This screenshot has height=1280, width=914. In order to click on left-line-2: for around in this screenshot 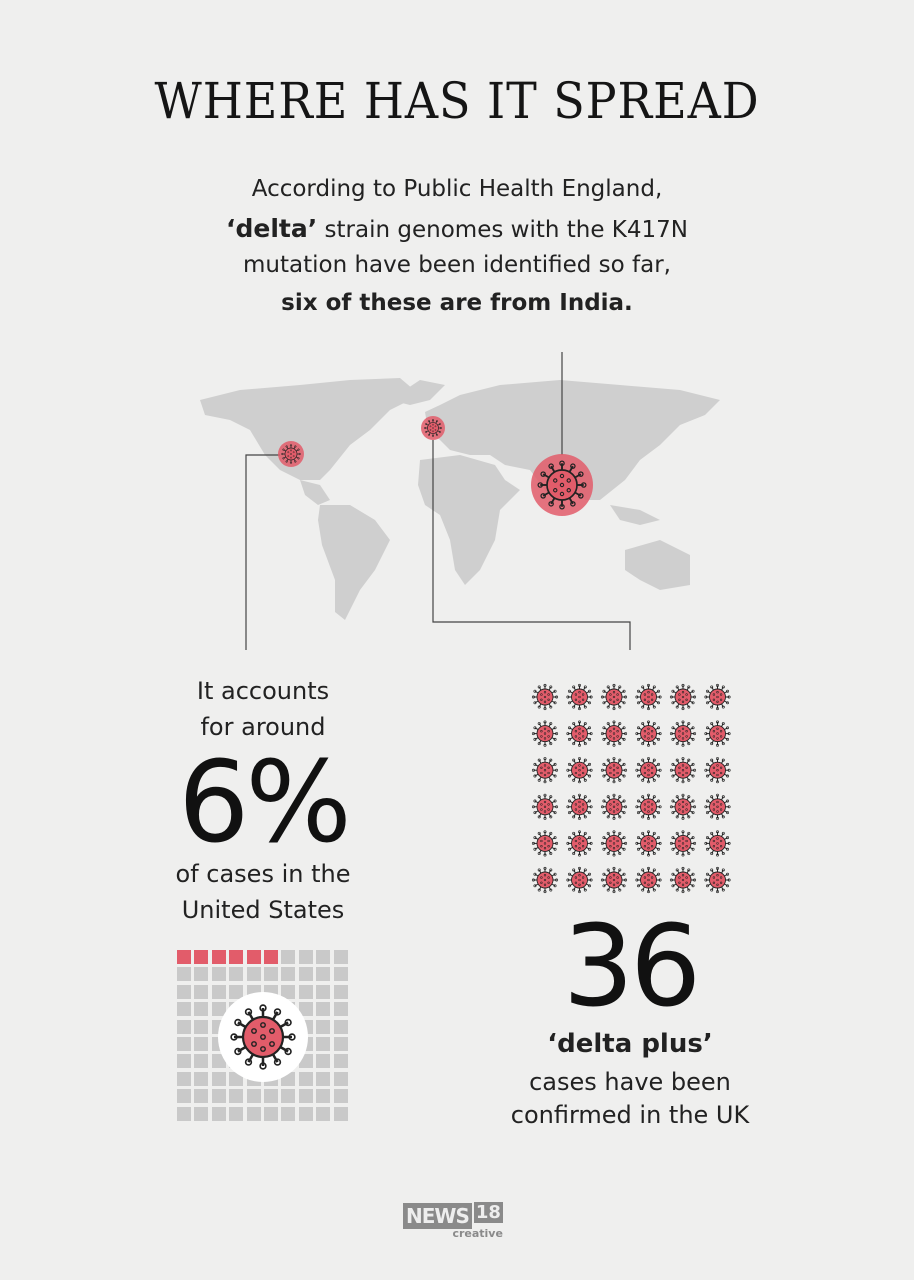, I will do `click(263, 727)`.